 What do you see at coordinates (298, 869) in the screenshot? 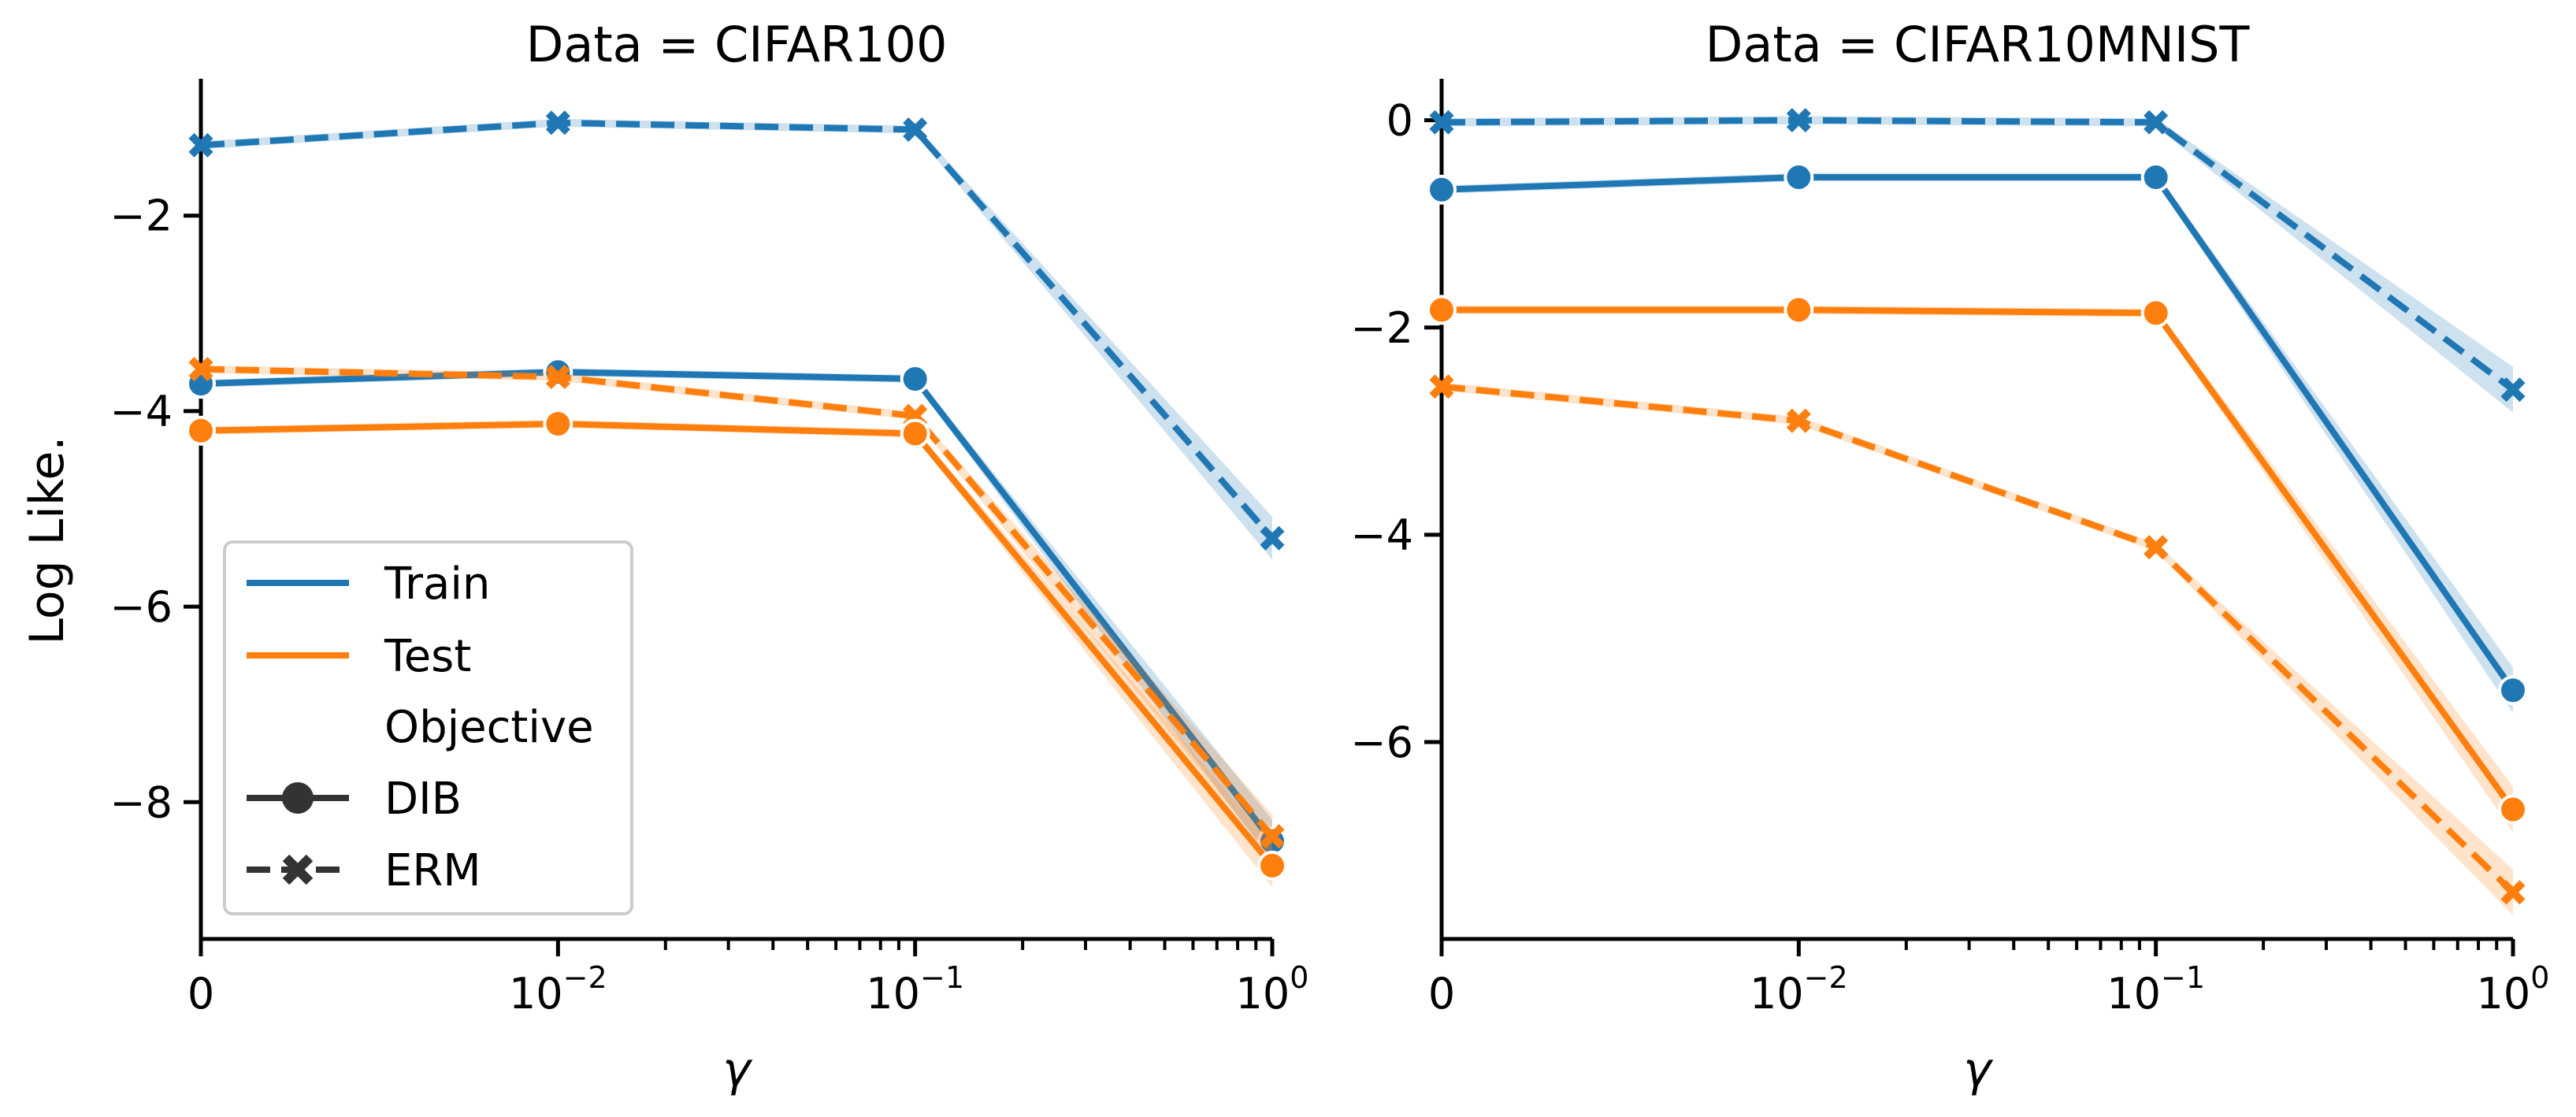
I see `legend-marker-erm` at bounding box center [298, 869].